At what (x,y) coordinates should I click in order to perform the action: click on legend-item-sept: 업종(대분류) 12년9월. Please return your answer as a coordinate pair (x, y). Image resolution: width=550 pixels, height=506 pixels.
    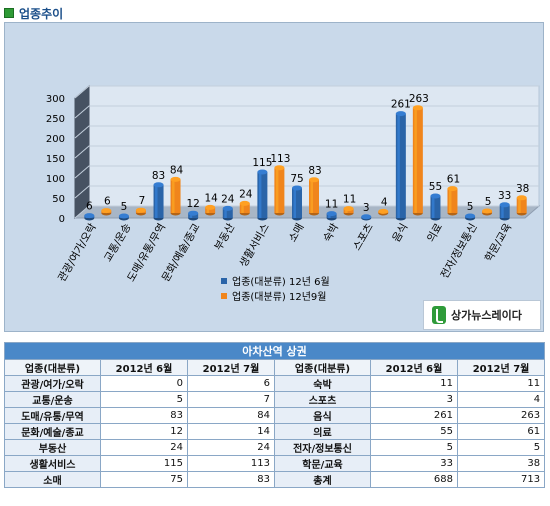
    Looking at the image, I should click on (275, 295).